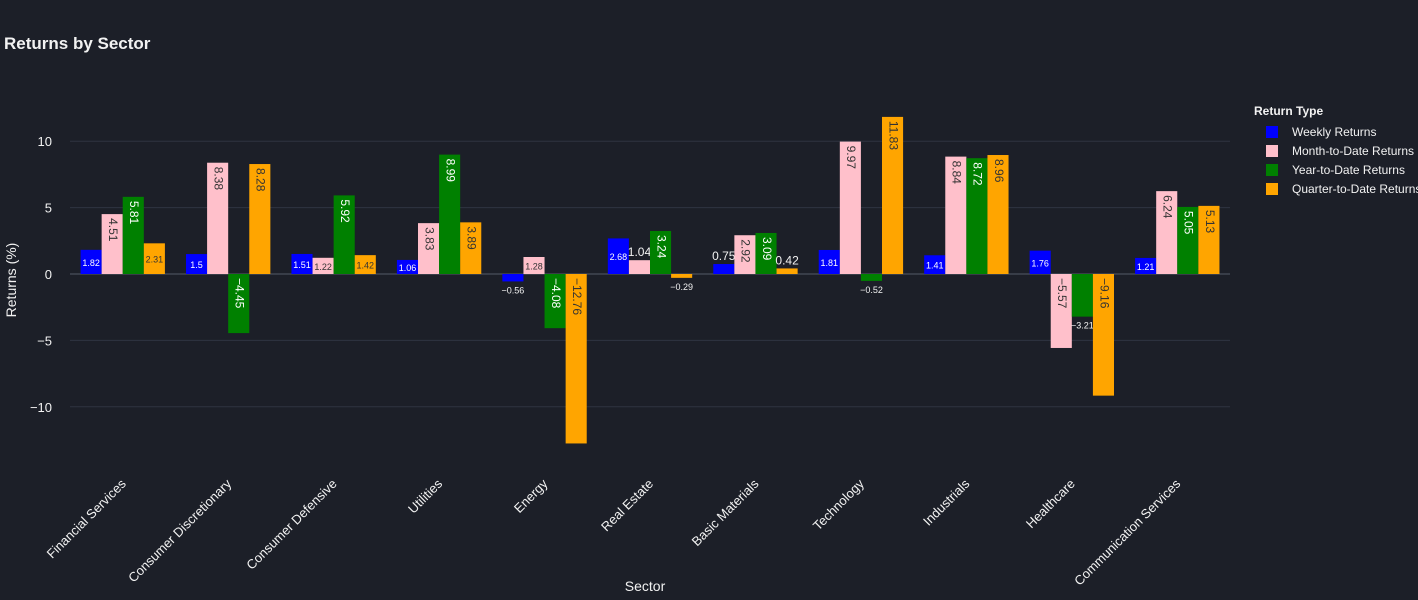  What do you see at coordinates (408, 268) in the screenshot?
I see `data-label: 1.06` at bounding box center [408, 268].